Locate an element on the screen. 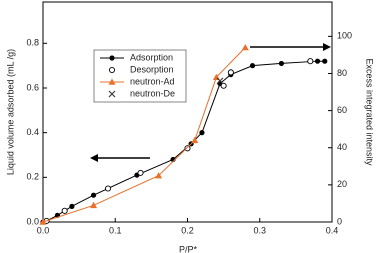  x-tick-label: 0.2 is located at coordinates (187, 230).